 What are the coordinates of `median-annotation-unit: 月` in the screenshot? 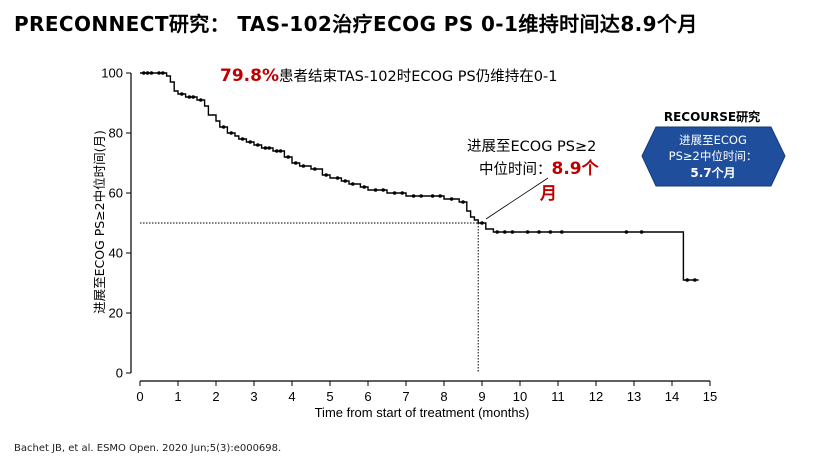 It's located at (548, 194).